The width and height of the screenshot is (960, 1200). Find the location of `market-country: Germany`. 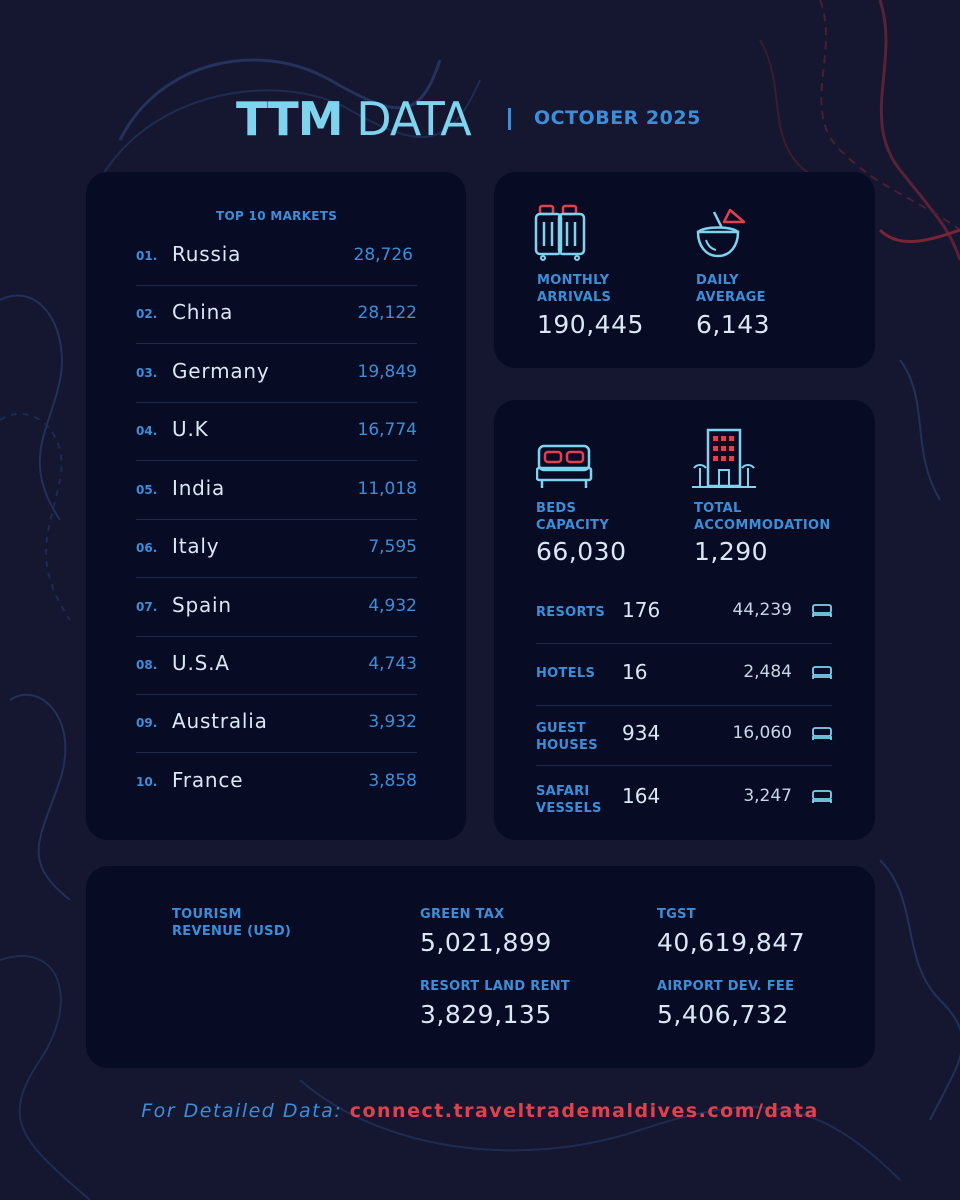

market-country: Germany is located at coordinates (221, 371).